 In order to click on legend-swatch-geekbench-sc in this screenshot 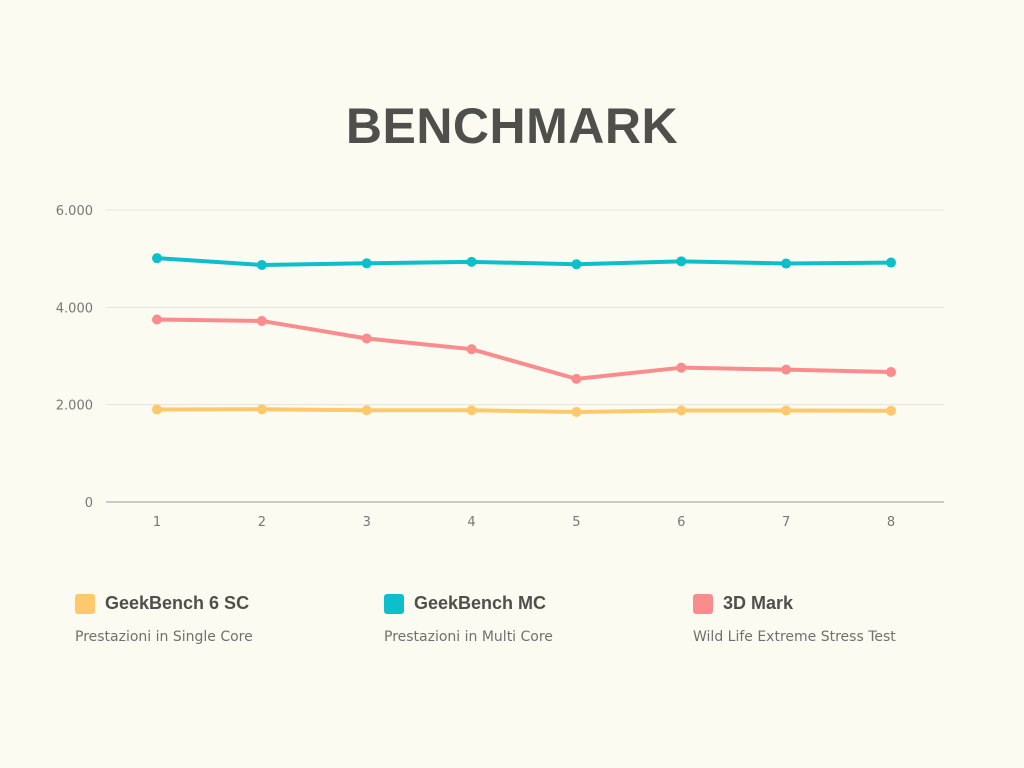, I will do `click(85, 604)`.